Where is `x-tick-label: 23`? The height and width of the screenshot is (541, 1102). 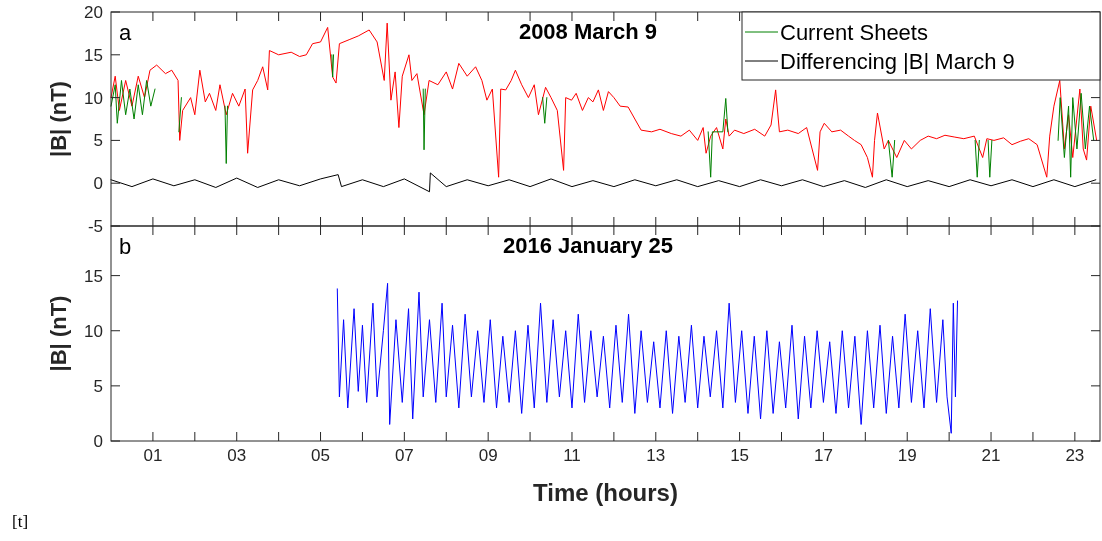
x-tick-label: 23 is located at coordinates (1075, 455).